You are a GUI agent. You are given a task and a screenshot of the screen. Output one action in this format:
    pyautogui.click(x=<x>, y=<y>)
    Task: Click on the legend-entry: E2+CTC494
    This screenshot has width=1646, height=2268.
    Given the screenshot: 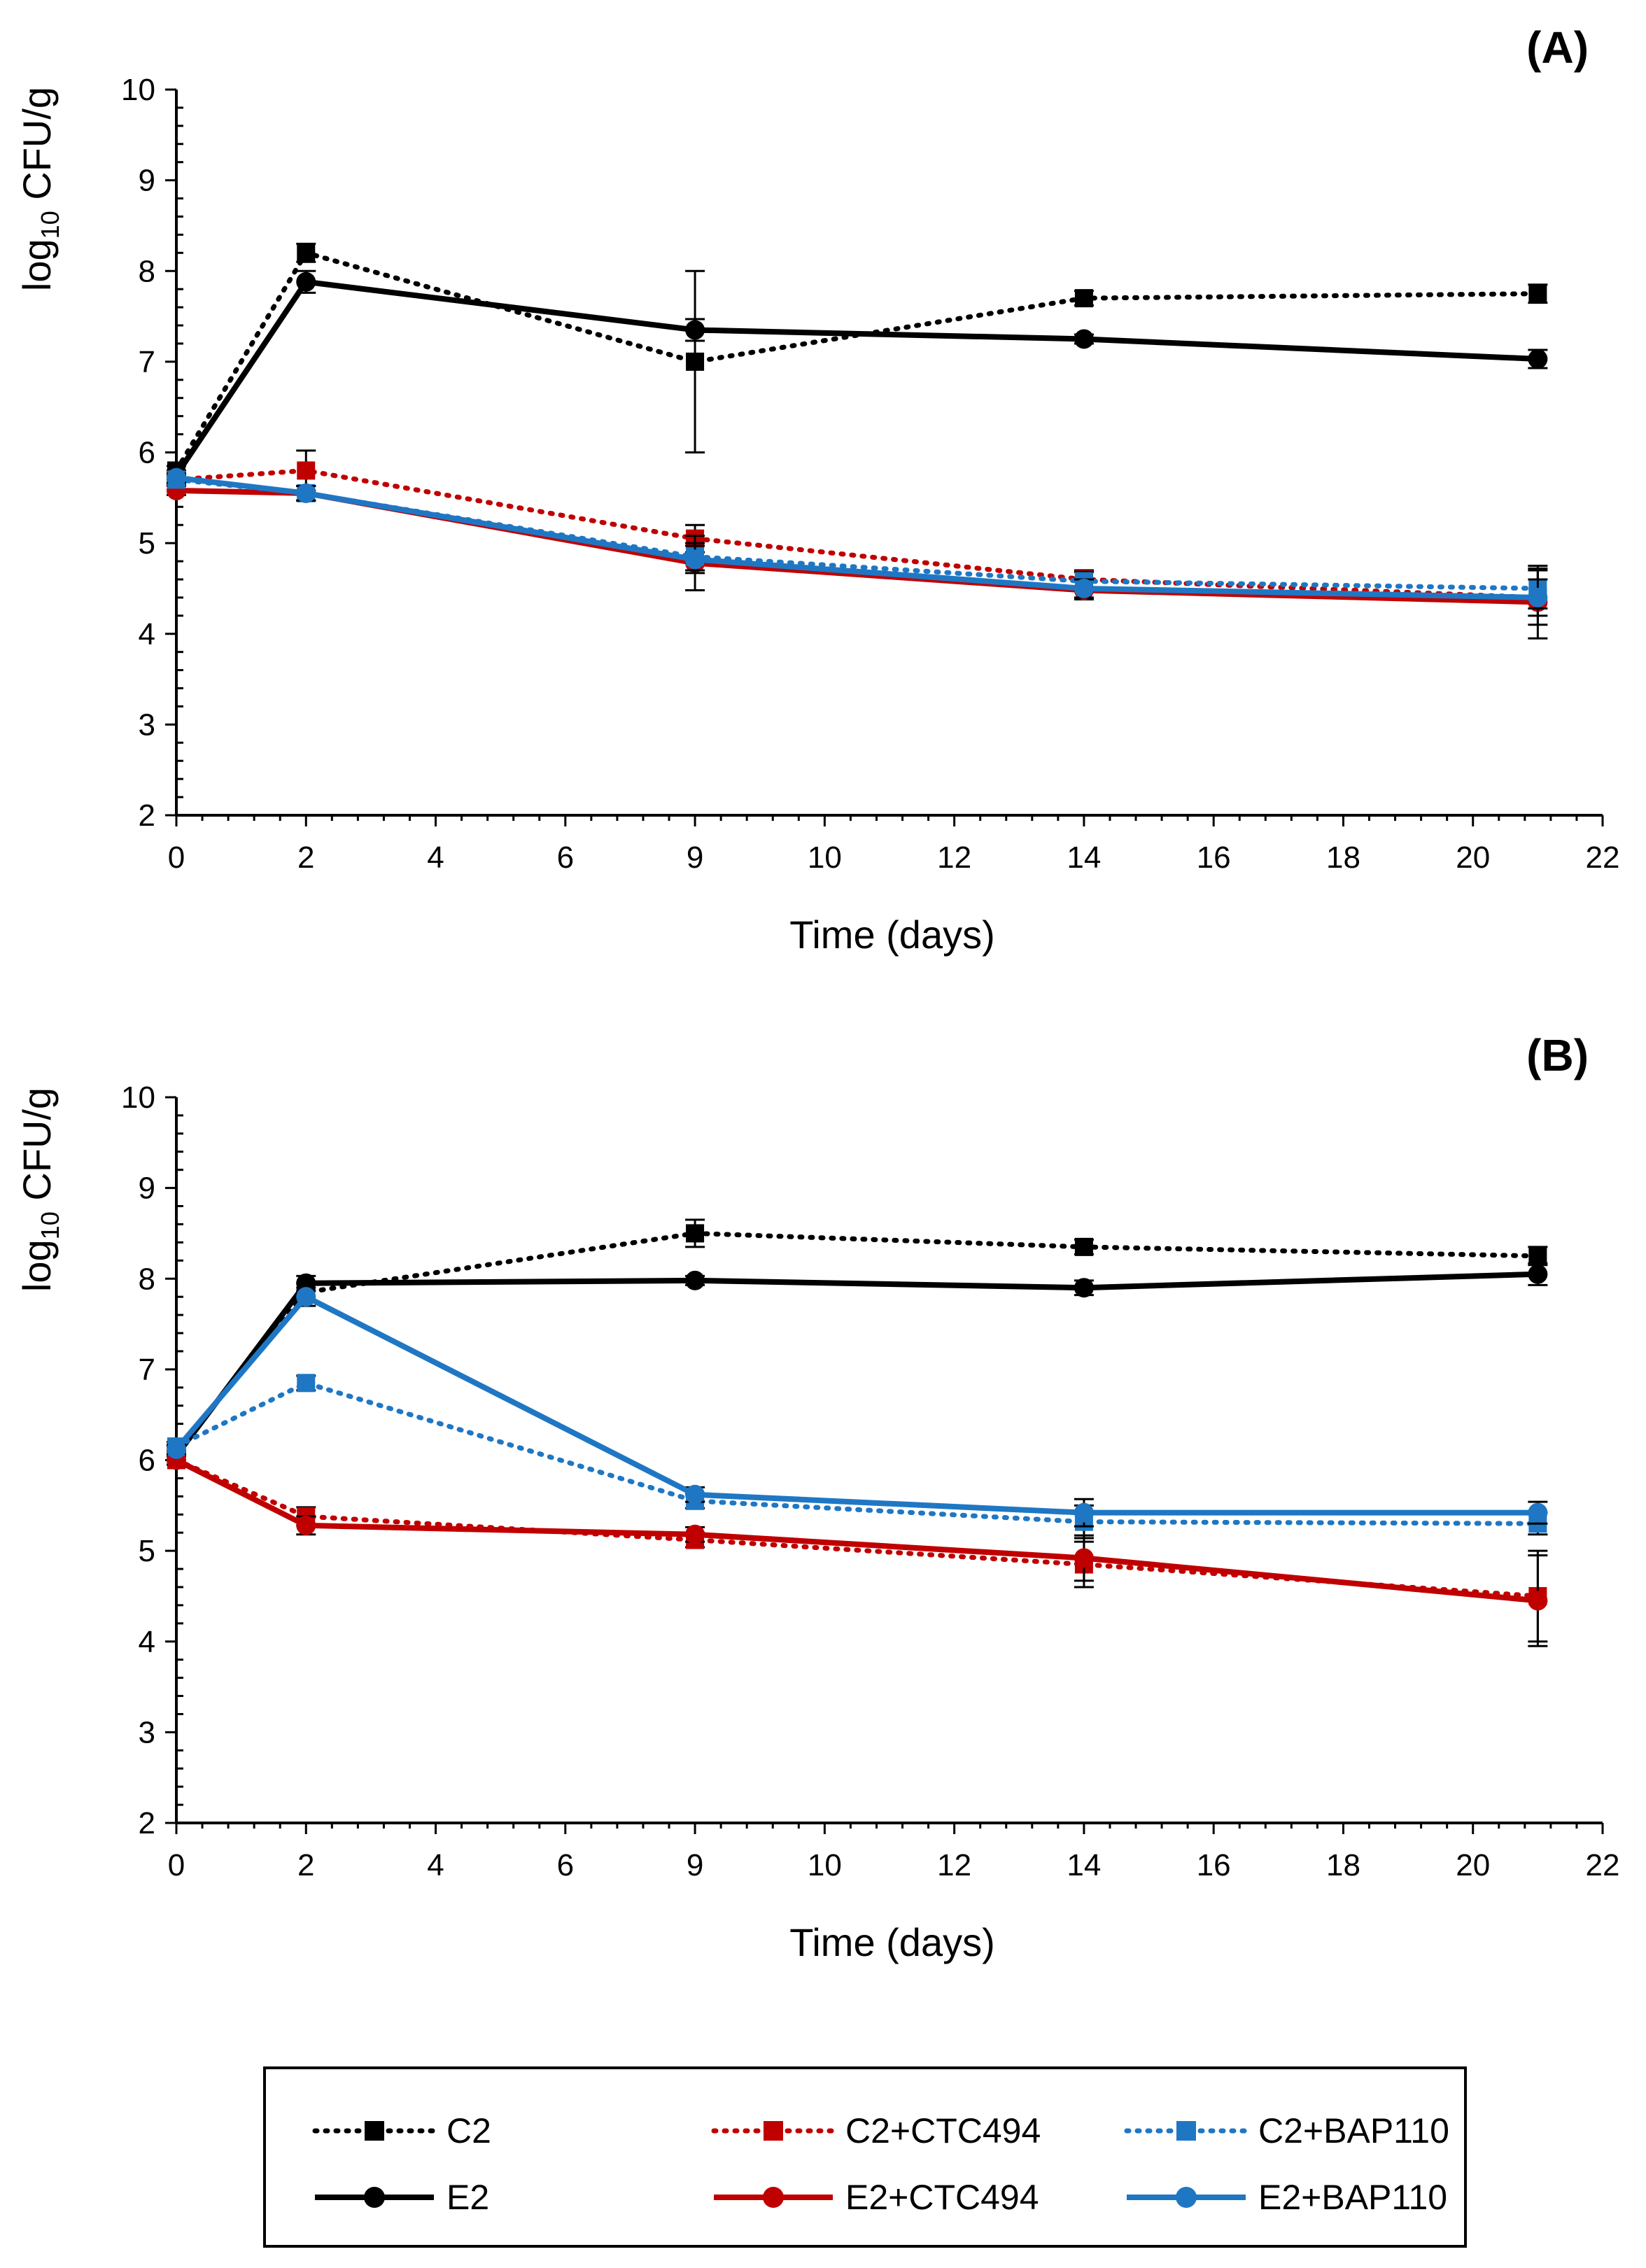 What is the action you would take?
    pyautogui.click(x=877, y=2197)
    